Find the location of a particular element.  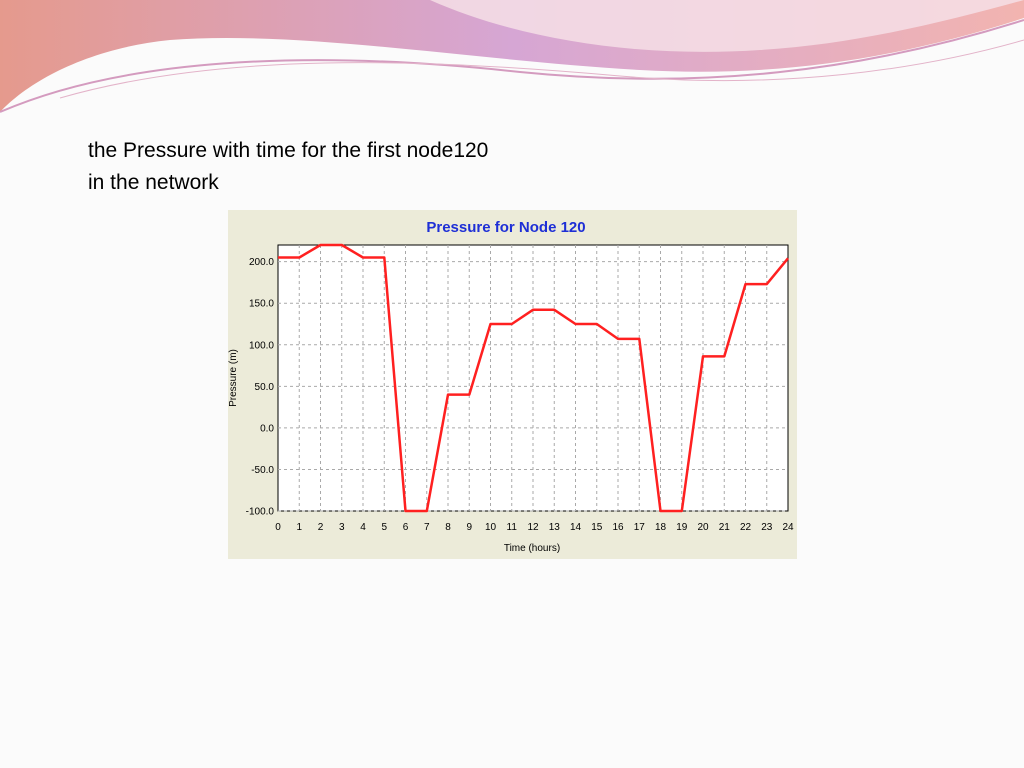

x-tick-label: 23 is located at coordinates (767, 527).